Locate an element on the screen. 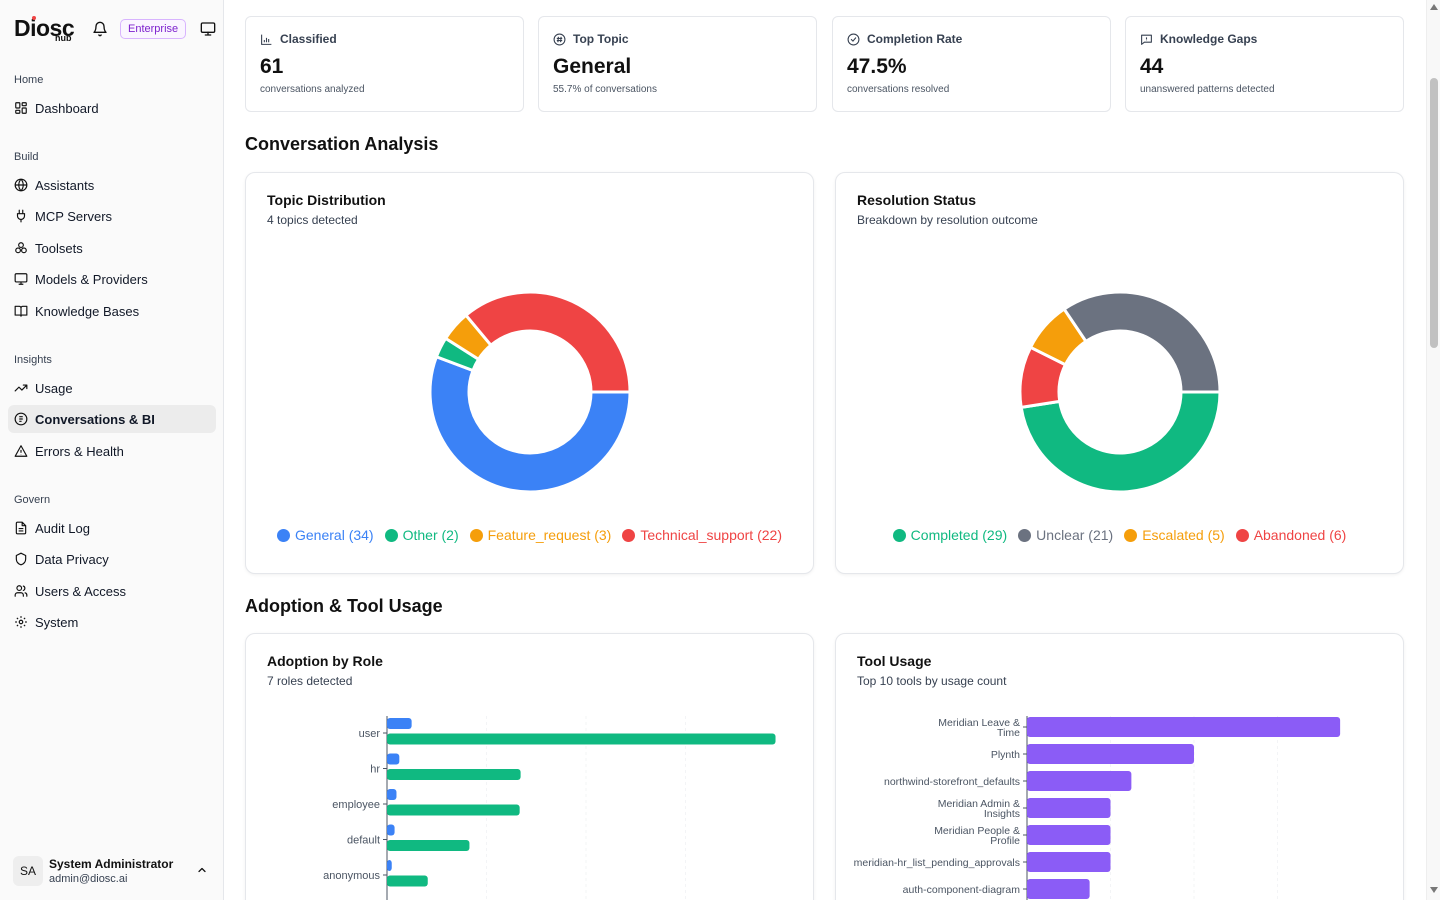  panel-title: Tool Usage is located at coordinates (894, 661).